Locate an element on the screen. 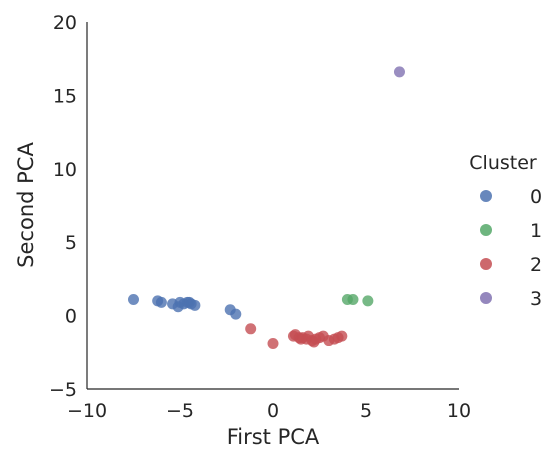 The image size is (545, 449). y-tick-label: 5 is located at coordinates (71, 243).